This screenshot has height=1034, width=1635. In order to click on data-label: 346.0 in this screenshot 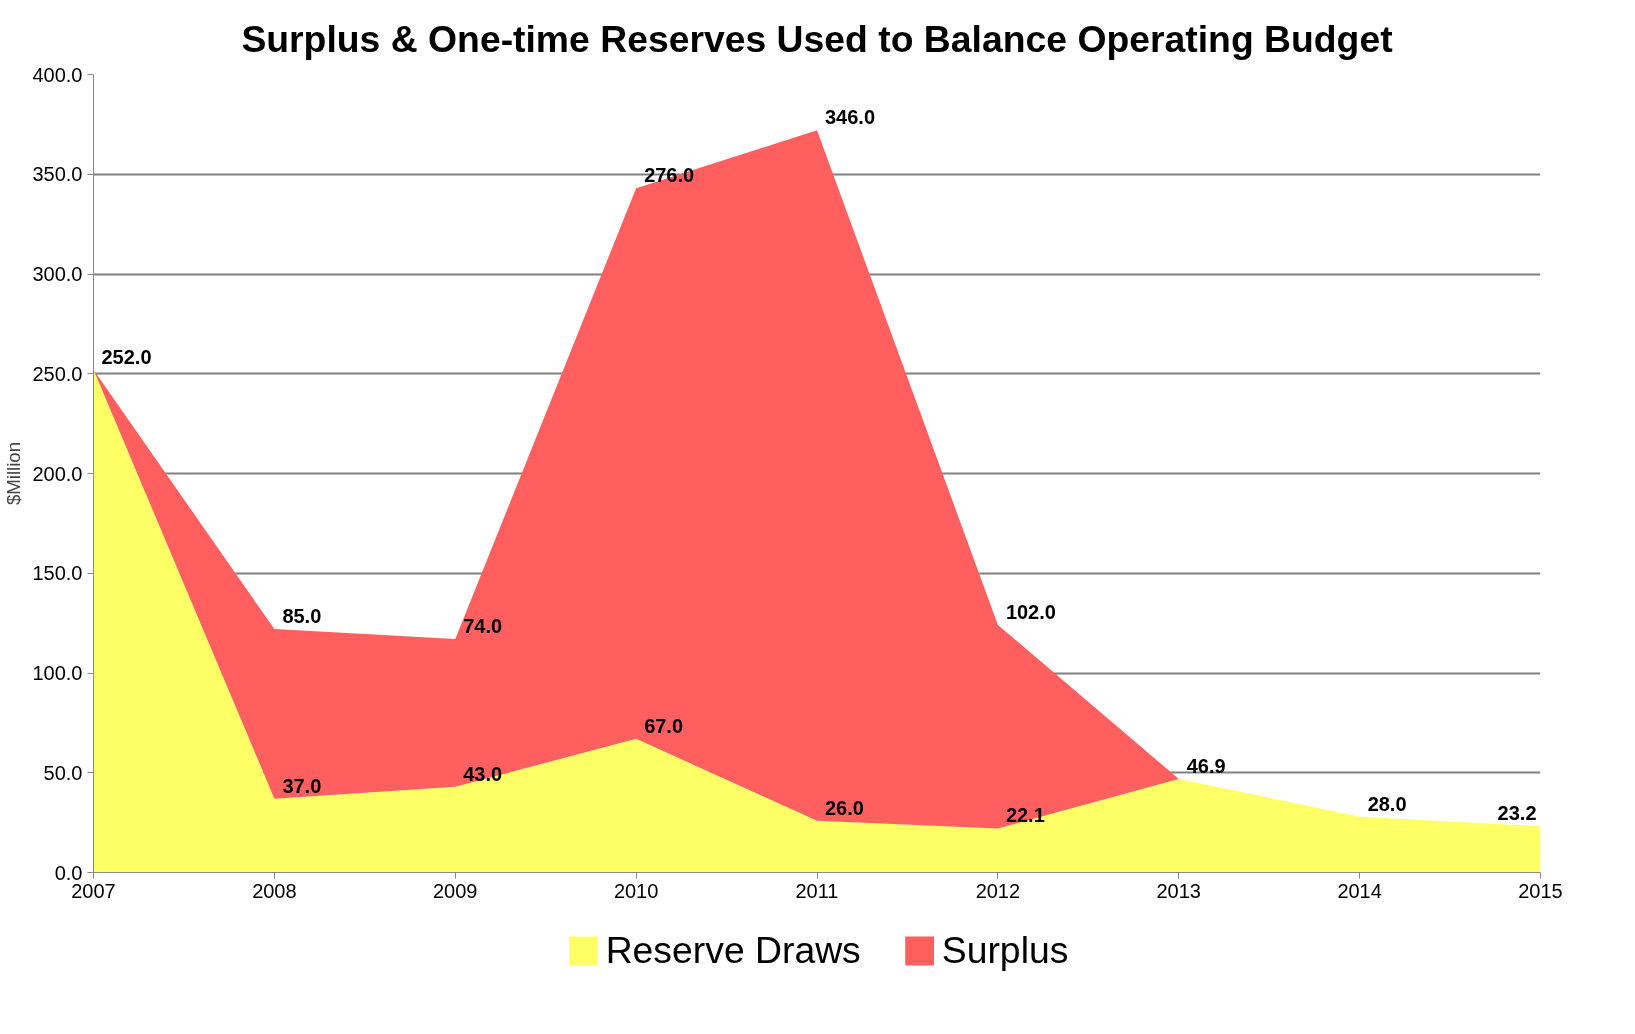, I will do `click(850, 117)`.